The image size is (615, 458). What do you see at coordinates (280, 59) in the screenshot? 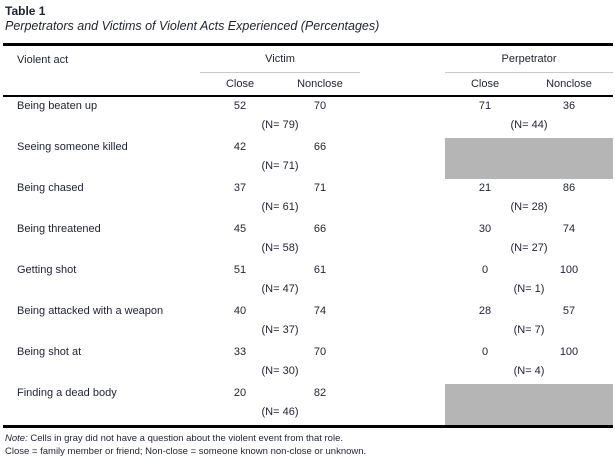
I see `group-header-victim: Victim` at bounding box center [280, 59].